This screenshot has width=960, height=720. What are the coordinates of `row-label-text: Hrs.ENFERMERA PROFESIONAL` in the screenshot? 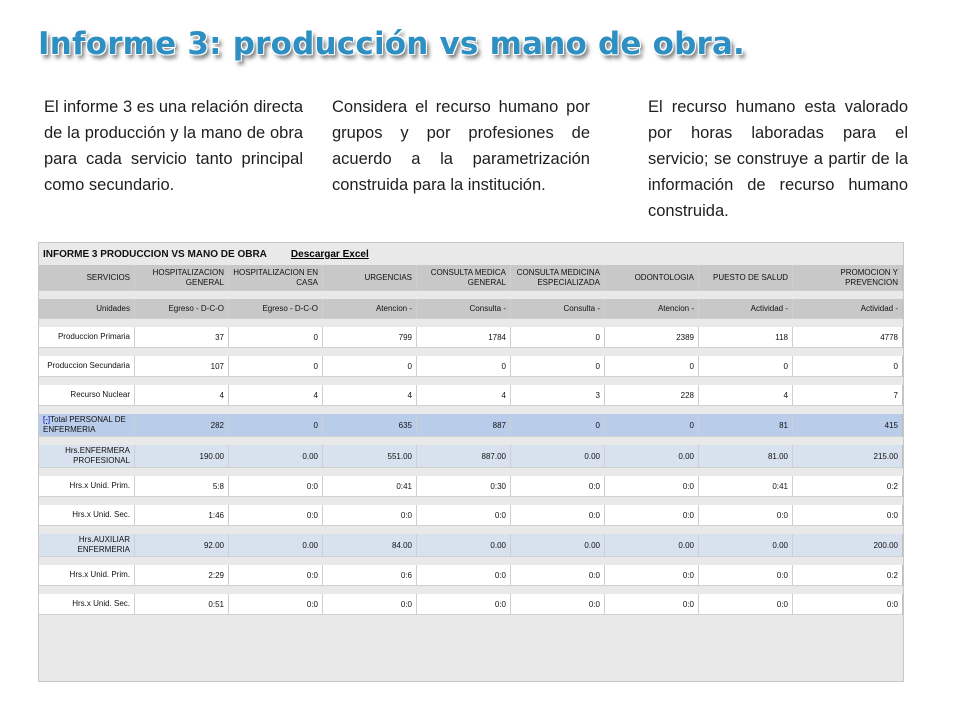 It's located at (97, 455).